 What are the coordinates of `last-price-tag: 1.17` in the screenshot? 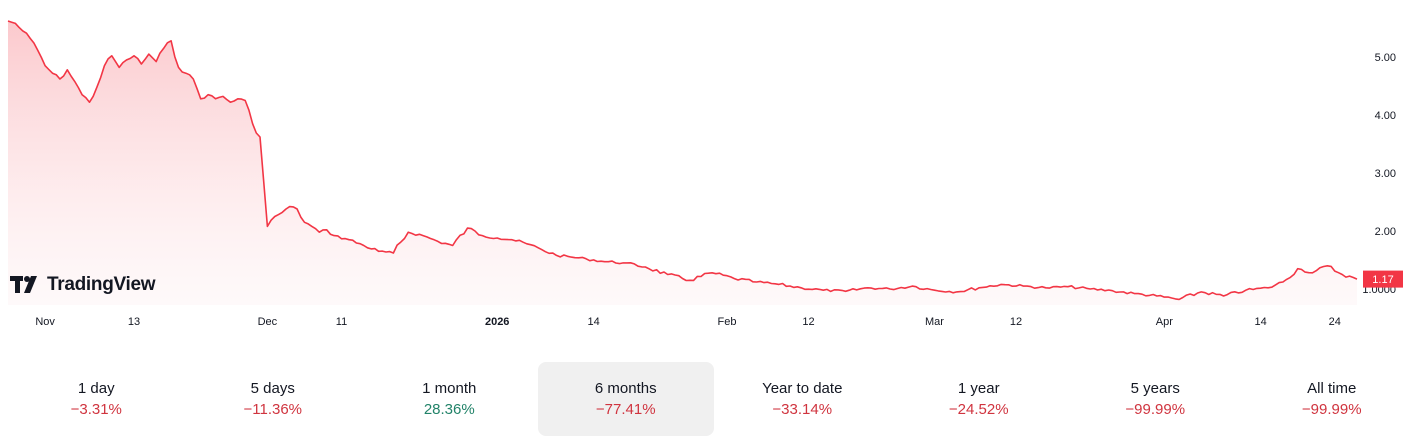 It's located at (1383, 279).